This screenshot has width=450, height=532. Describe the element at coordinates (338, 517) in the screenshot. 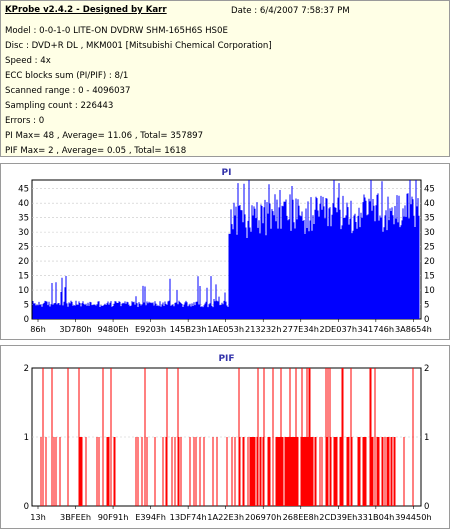

I see `x-tick-label: 2CD39Eh` at that location.